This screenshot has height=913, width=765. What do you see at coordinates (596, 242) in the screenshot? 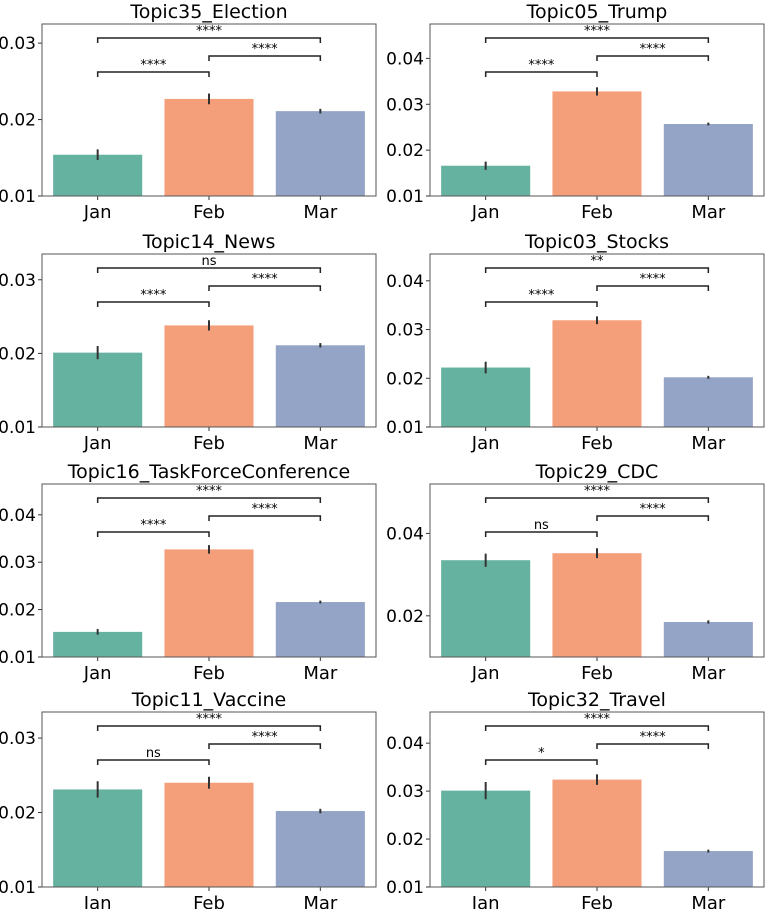
I see `chart-title: Topic03_Stocks` at bounding box center [596, 242].